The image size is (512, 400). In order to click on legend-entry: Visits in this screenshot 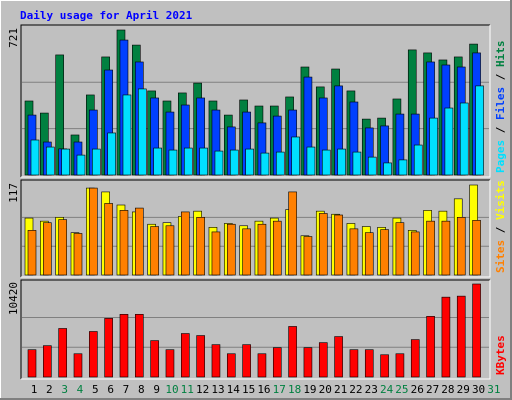, I will do `click(500, 200)`.